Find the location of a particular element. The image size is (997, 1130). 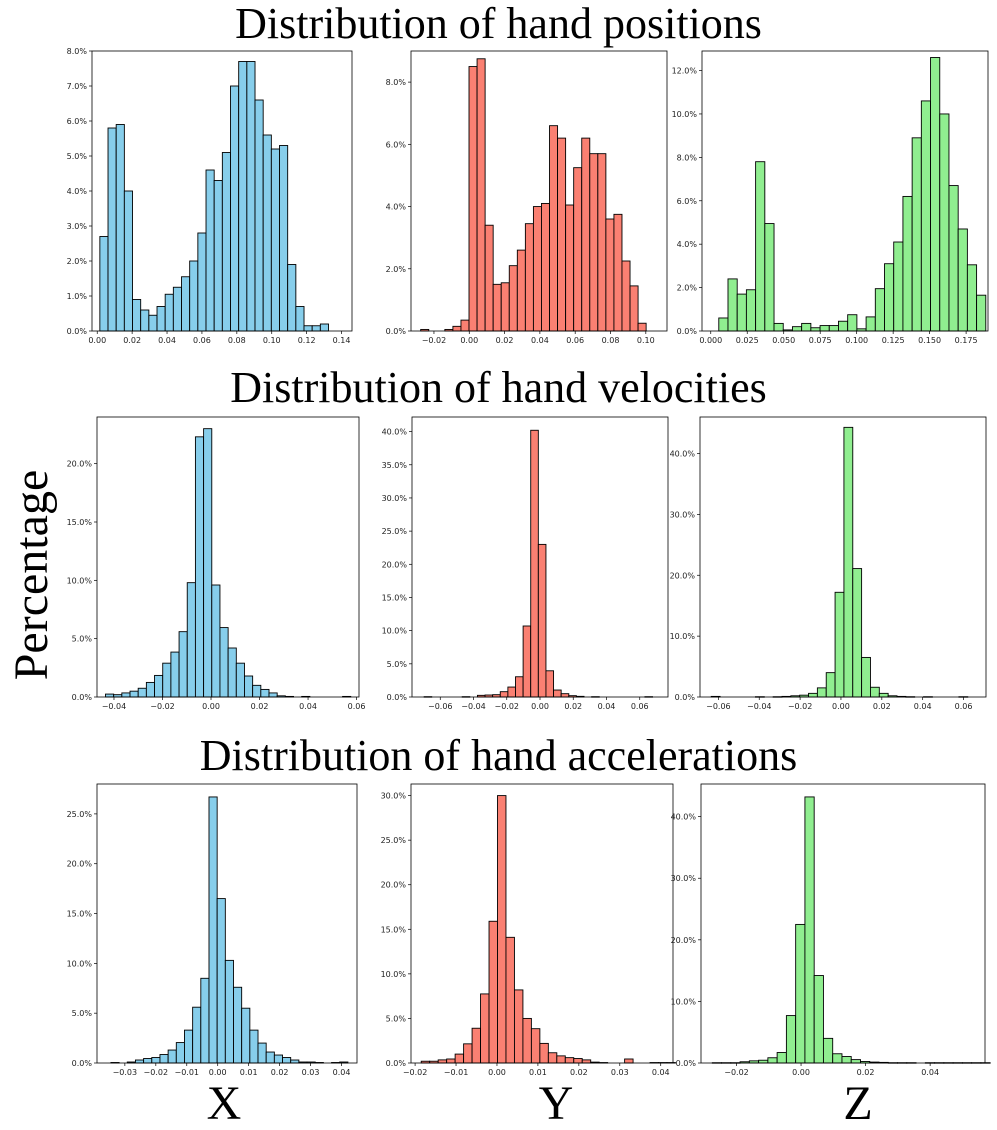

y-tick-label: 30.0% is located at coordinates (394, 796).